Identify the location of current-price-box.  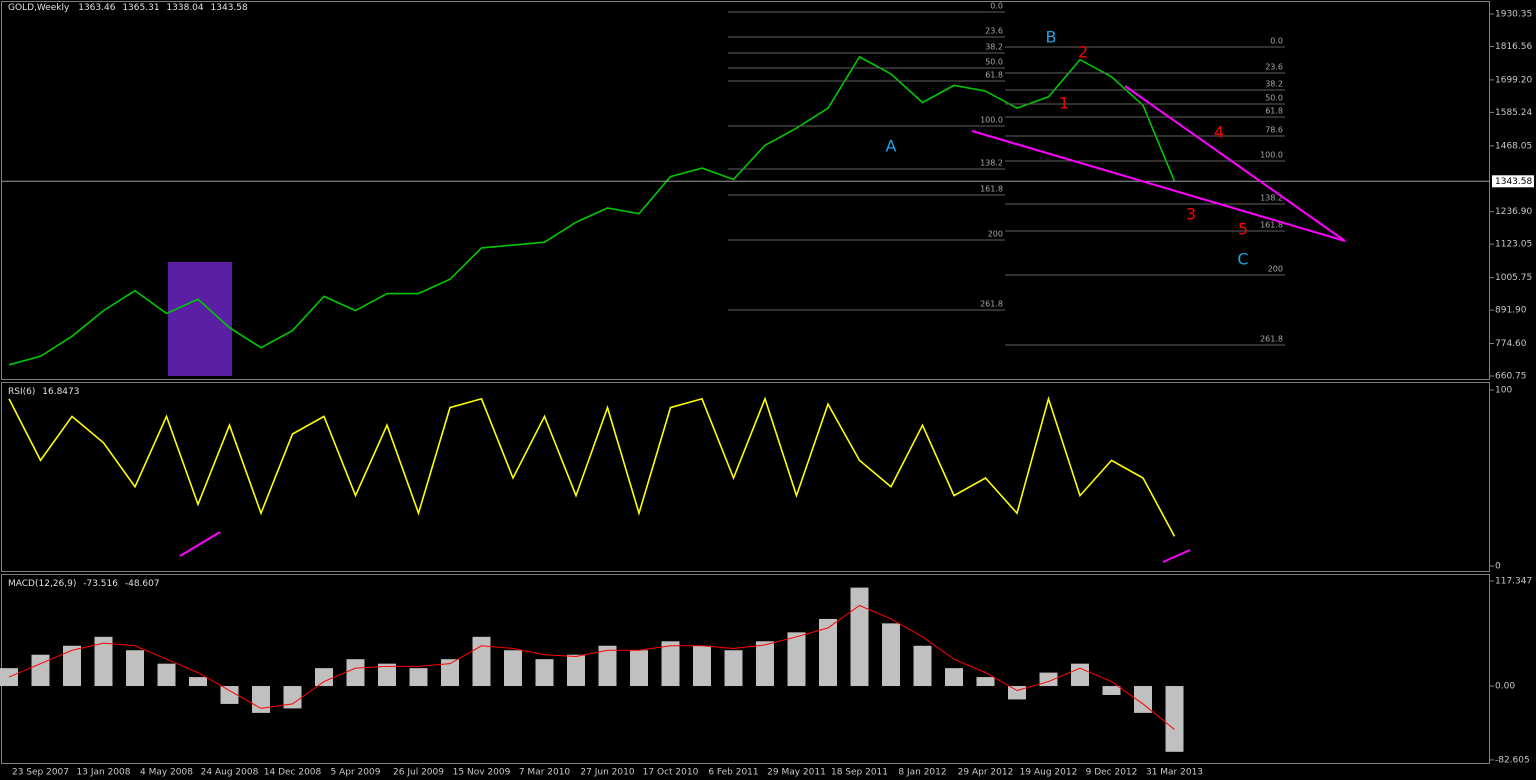
(1513, 181).